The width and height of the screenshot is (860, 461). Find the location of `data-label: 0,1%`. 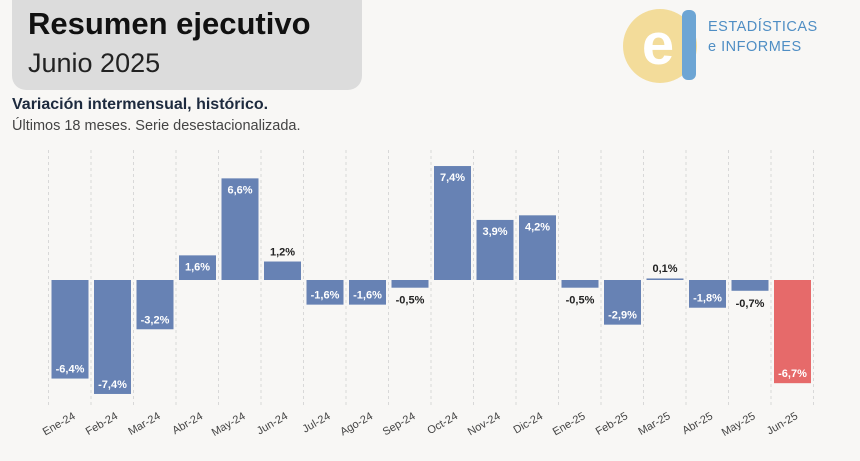

data-label: 0,1% is located at coordinates (664, 269).